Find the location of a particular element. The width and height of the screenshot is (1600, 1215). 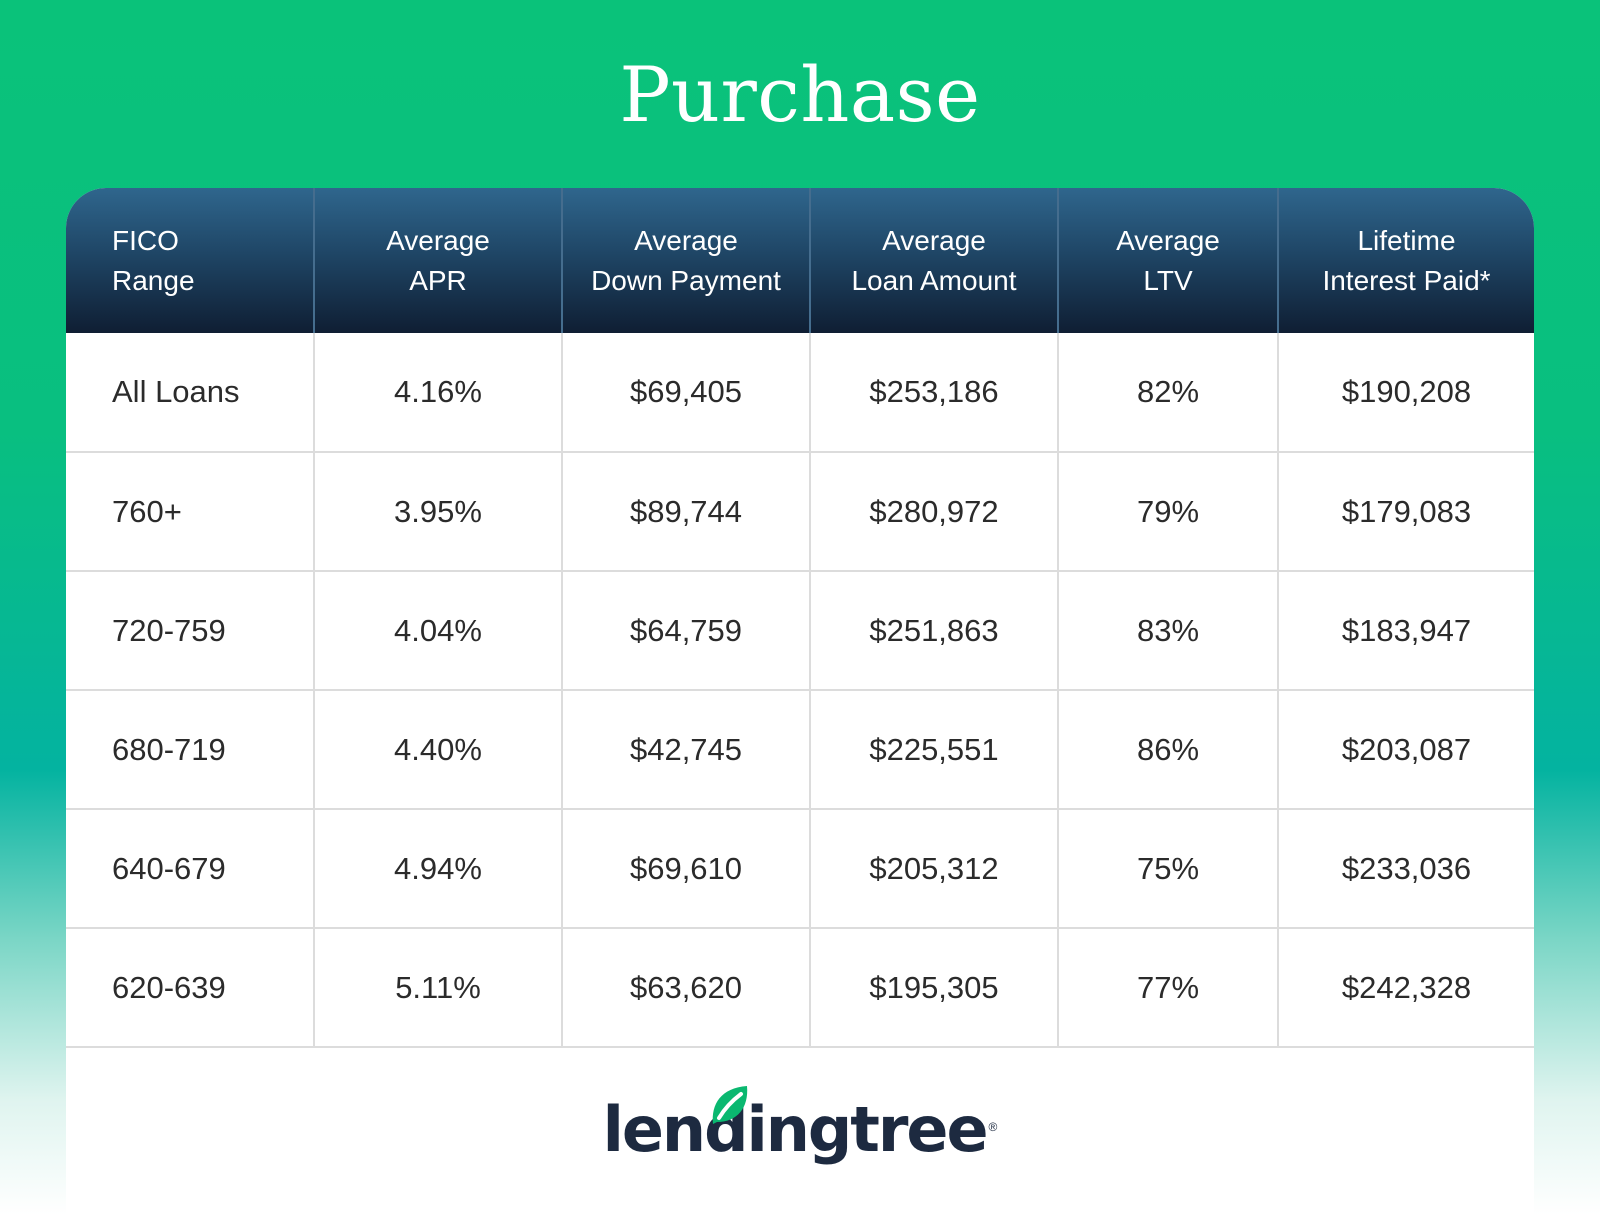

table-cell: 82% is located at coordinates (1168, 393).